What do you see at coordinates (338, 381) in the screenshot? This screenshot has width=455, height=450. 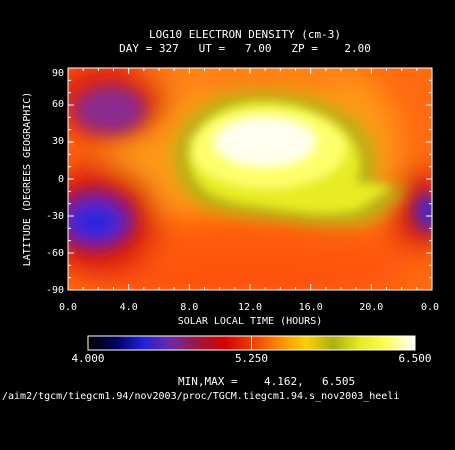 I see `max-value: 6.505` at bounding box center [338, 381].